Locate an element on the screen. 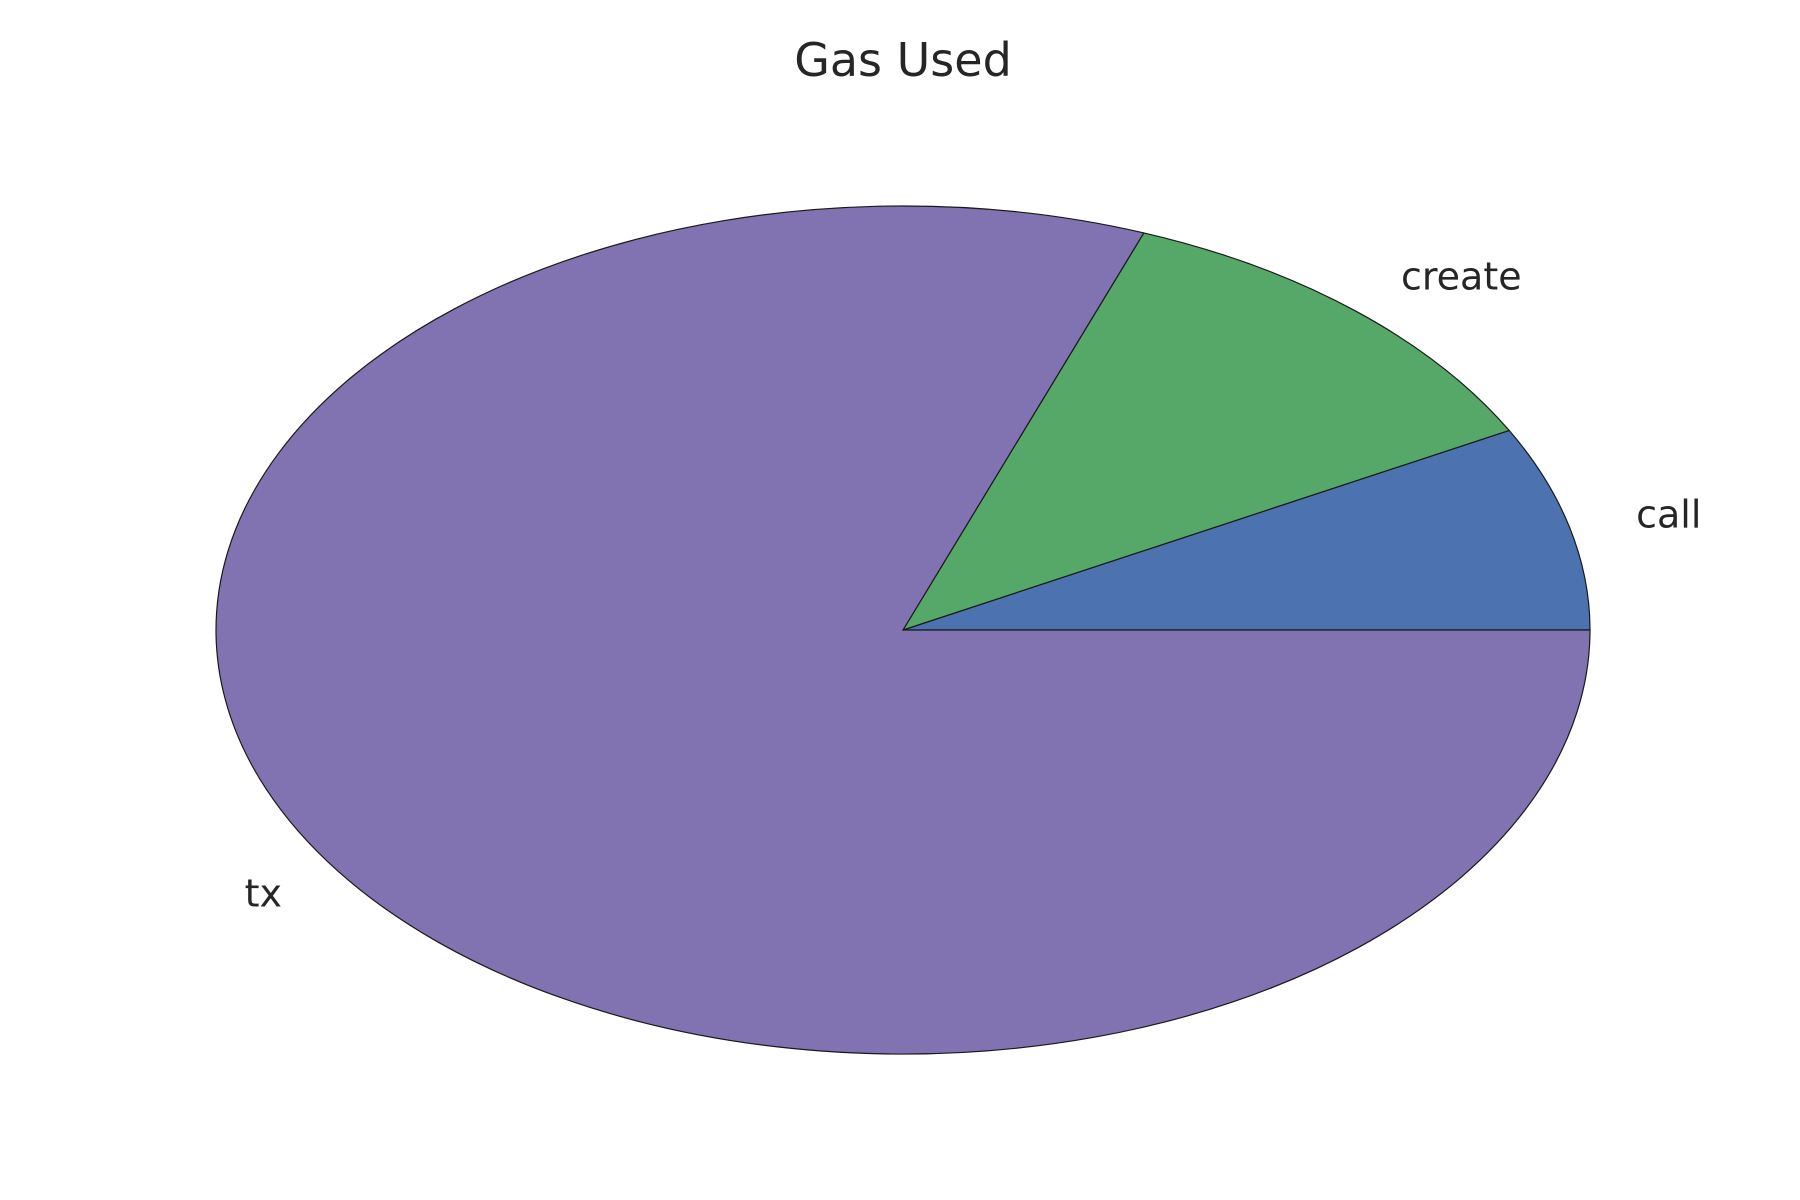  slice-label-call: call is located at coordinates (1668, 514).